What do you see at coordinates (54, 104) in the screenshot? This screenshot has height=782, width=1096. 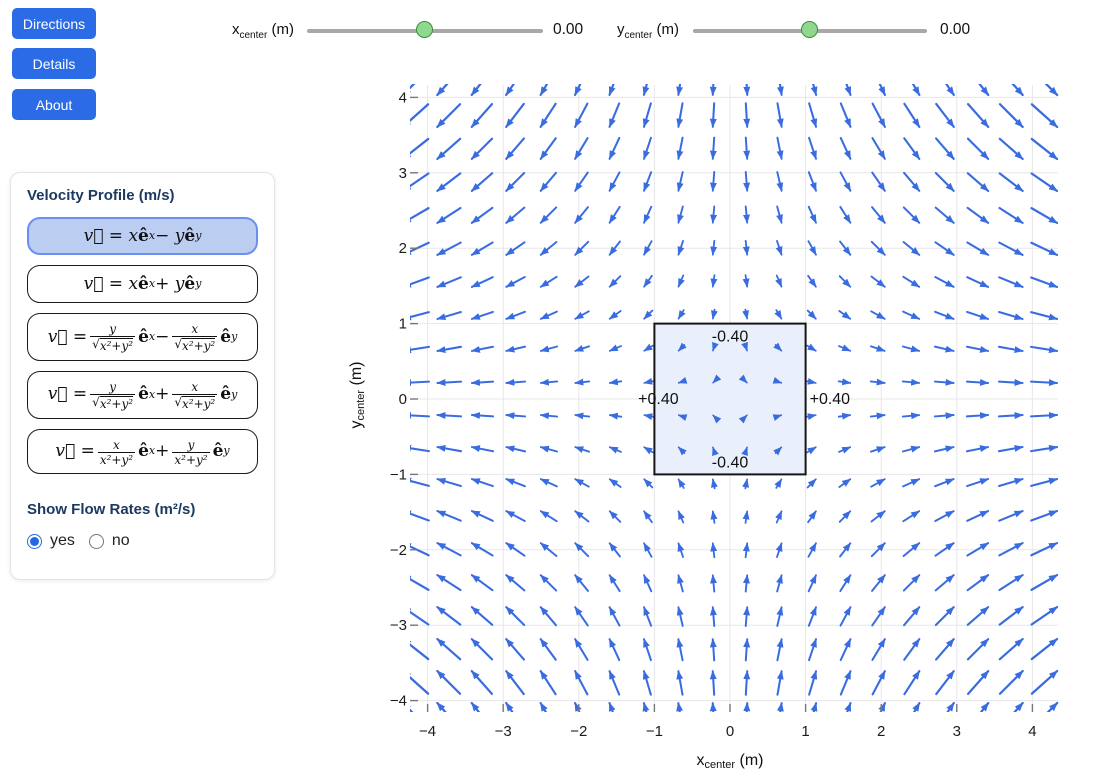 I see `about-button: About` at bounding box center [54, 104].